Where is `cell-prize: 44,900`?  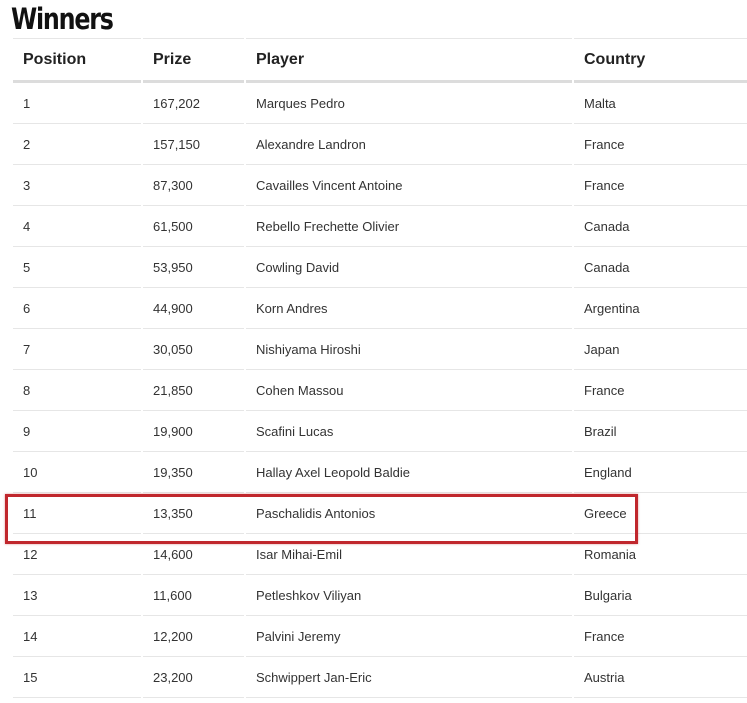 cell-prize: 44,900 is located at coordinates (193, 308).